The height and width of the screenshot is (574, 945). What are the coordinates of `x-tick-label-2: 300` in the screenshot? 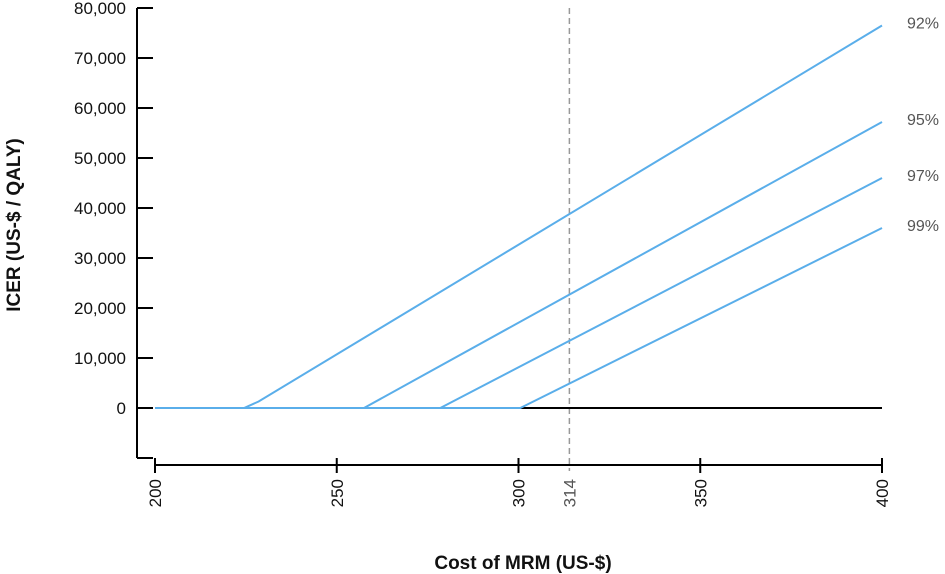 It's located at (519, 493).